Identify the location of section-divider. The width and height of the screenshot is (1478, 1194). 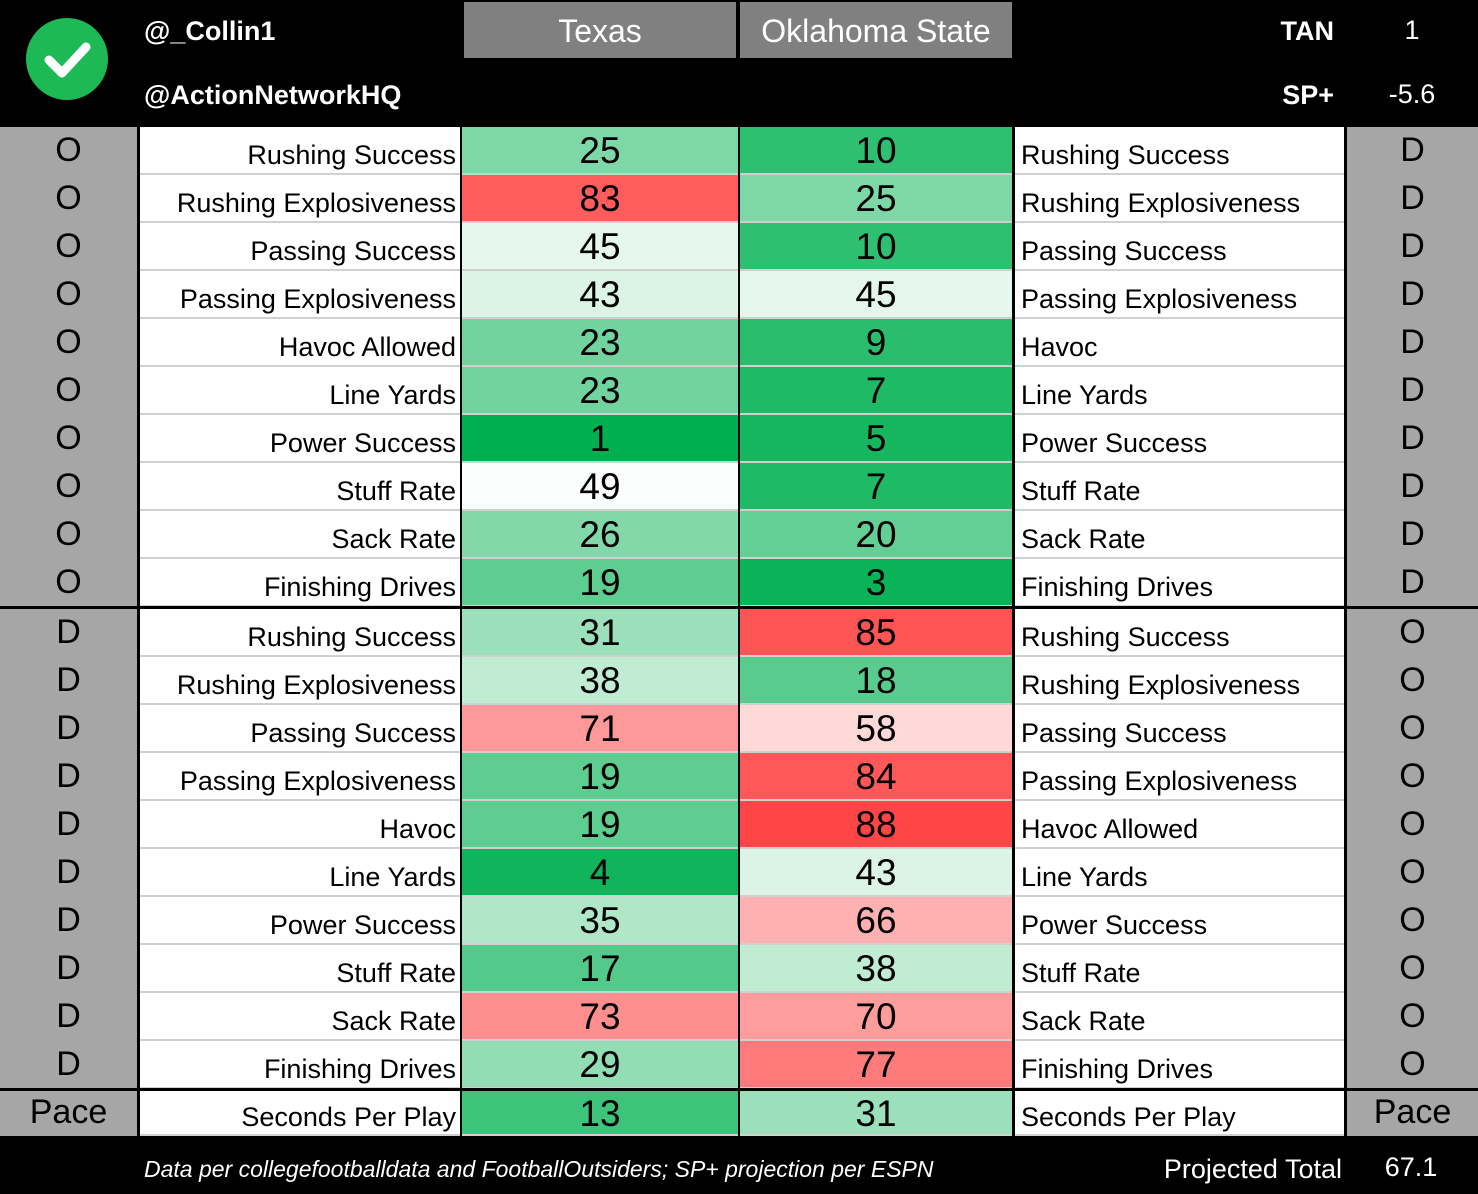
(739, 1089).